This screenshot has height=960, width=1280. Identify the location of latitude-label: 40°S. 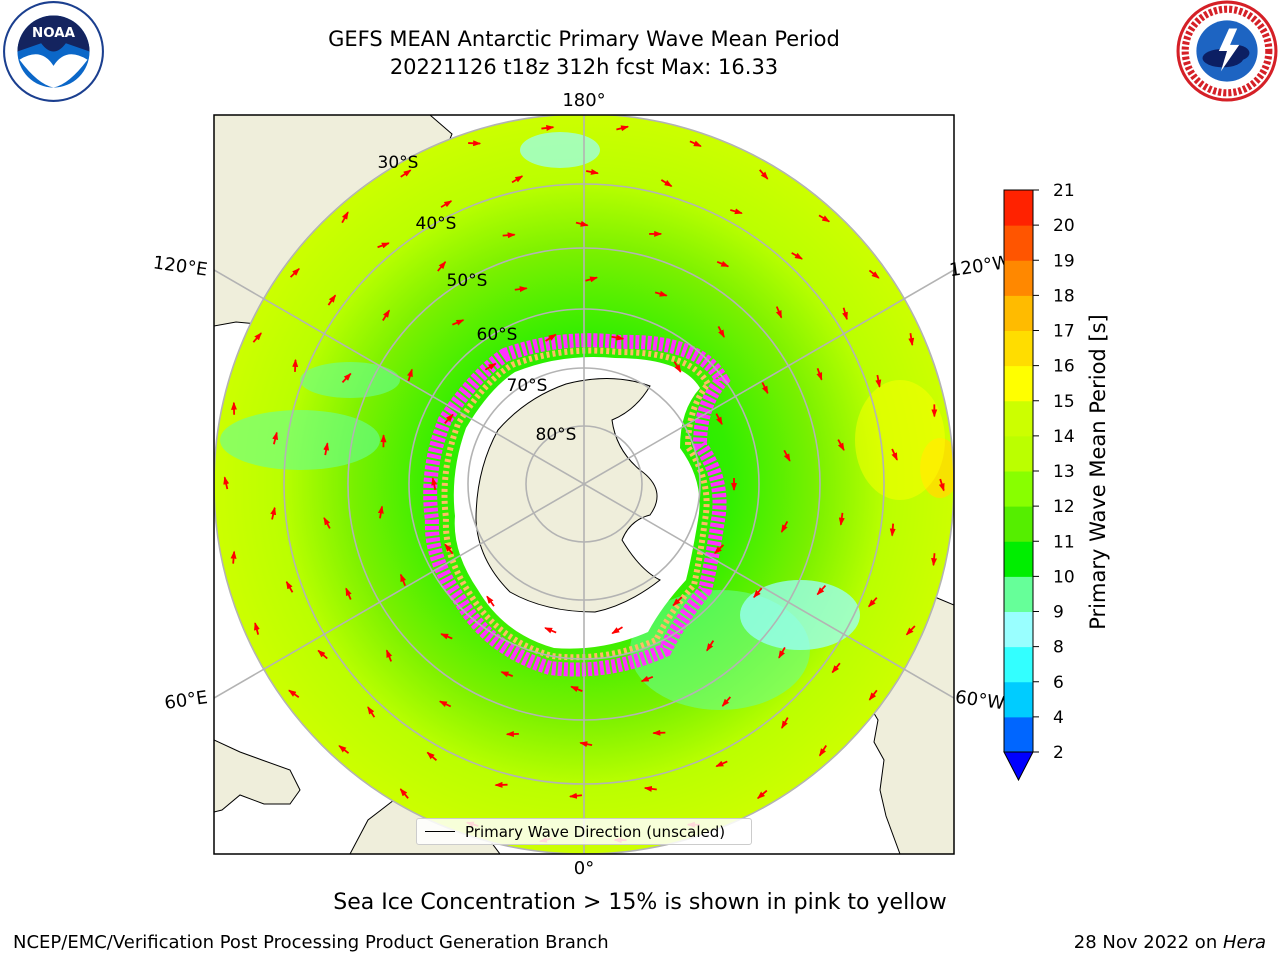
(436, 224).